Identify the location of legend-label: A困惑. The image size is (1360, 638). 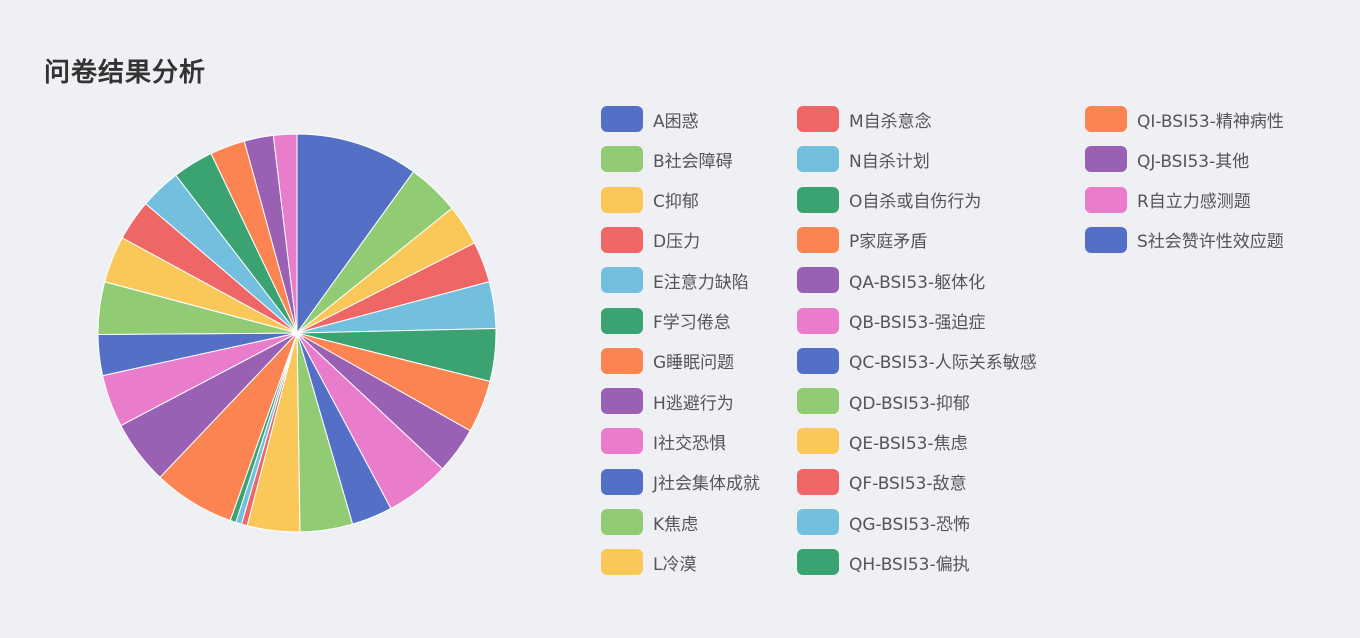
(676, 121).